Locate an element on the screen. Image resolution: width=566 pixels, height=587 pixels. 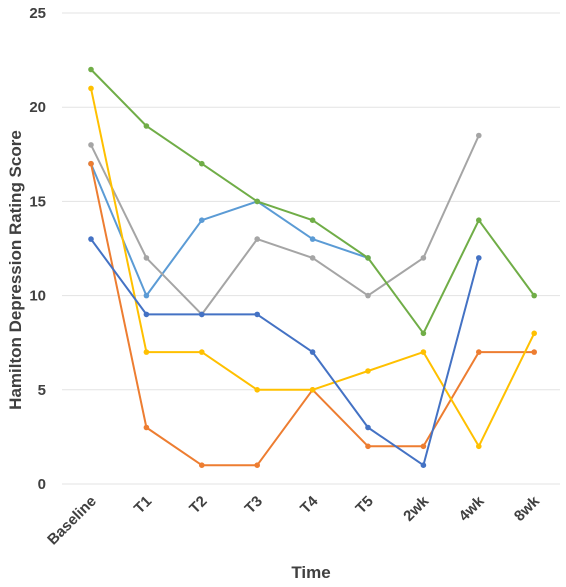
y-axis-title: Hamilton Depression Rating Score is located at coordinates (15, 270).